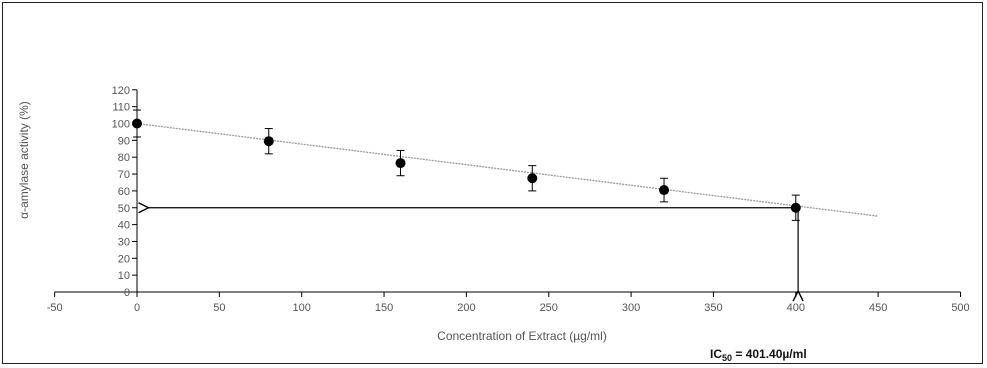 The width and height of the screenshot is (987, 368). I want to click on y-tick-label: 90, so click(124, 141).